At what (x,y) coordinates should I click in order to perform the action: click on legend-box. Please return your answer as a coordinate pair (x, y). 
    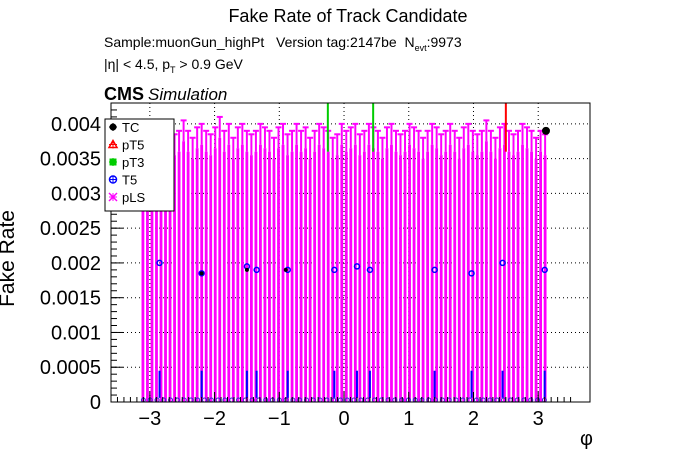
    Looking at the image, I should click on (139, 165).